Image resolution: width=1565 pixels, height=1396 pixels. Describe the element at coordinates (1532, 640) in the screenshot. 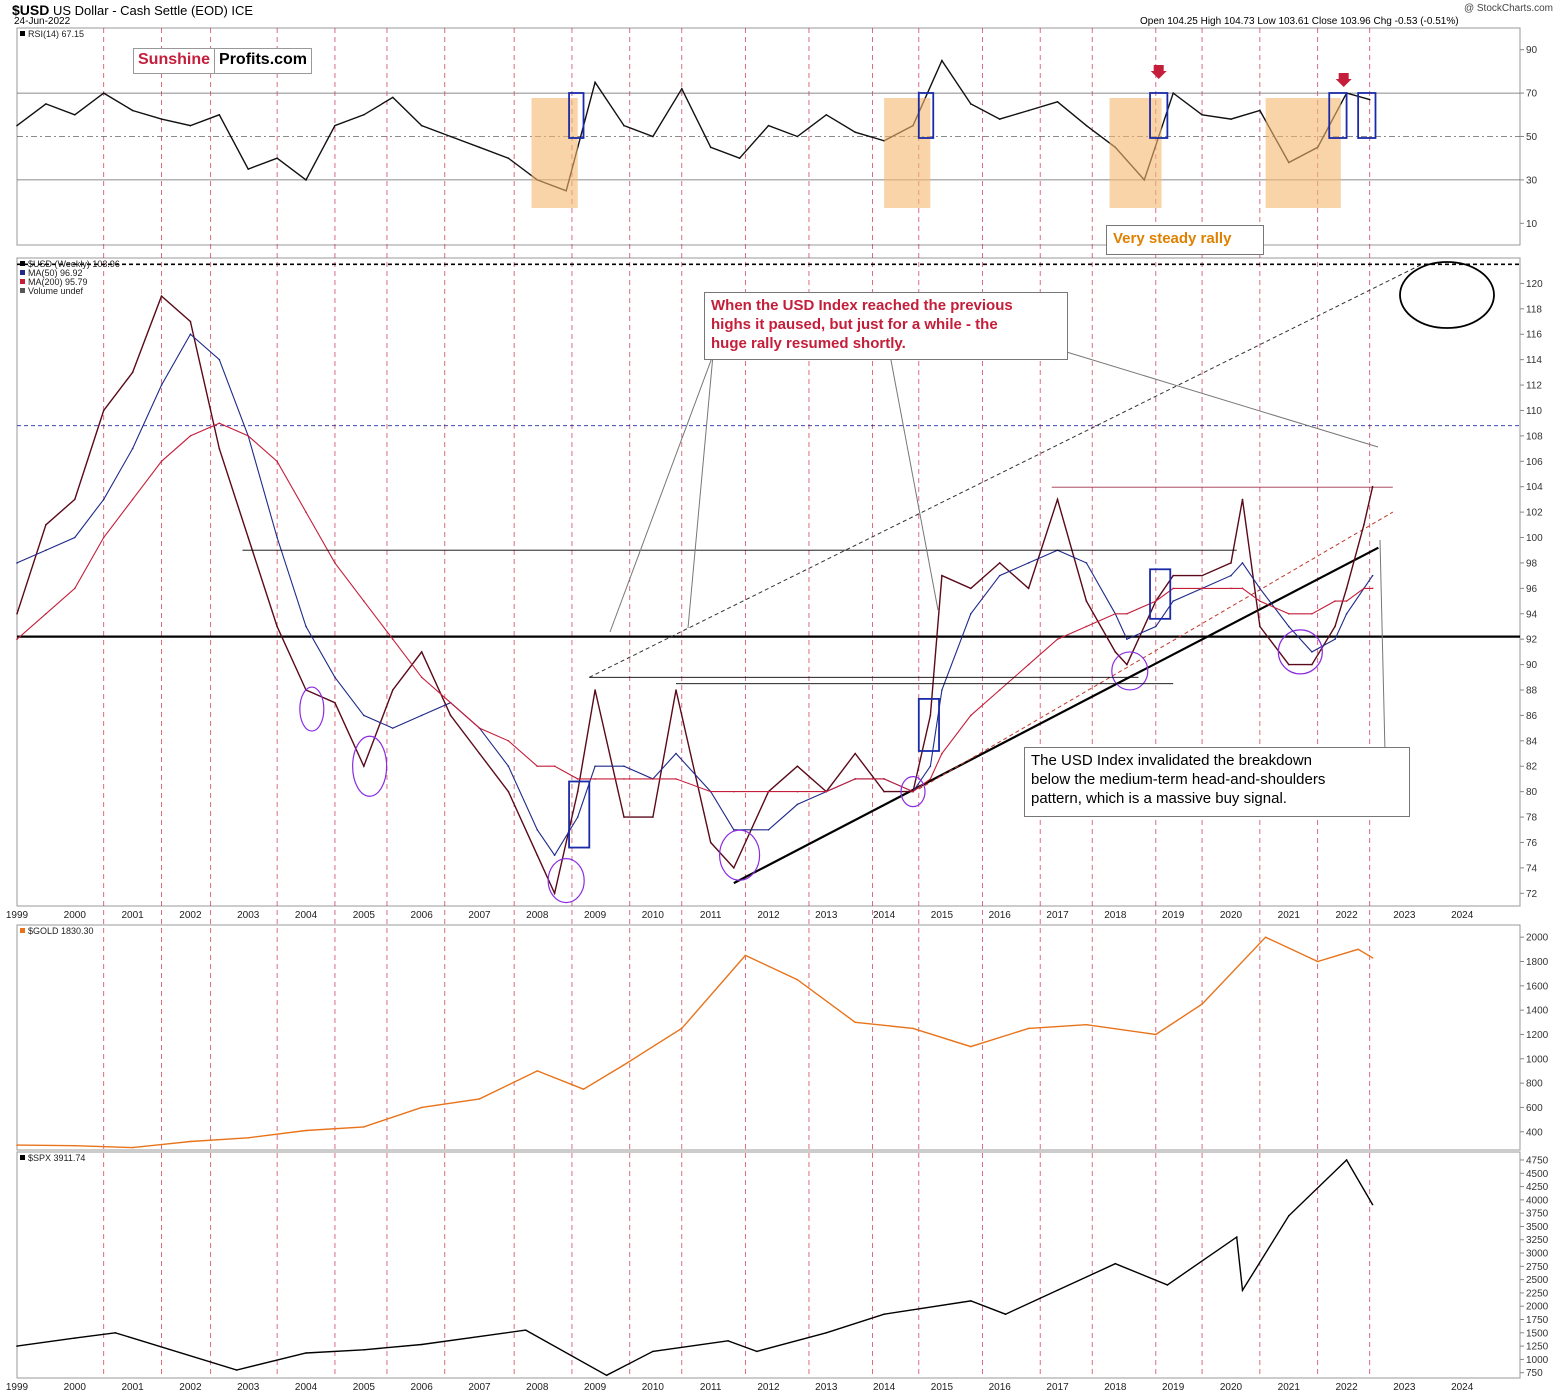

I see `usd-y-tick-label: 92` at that location.